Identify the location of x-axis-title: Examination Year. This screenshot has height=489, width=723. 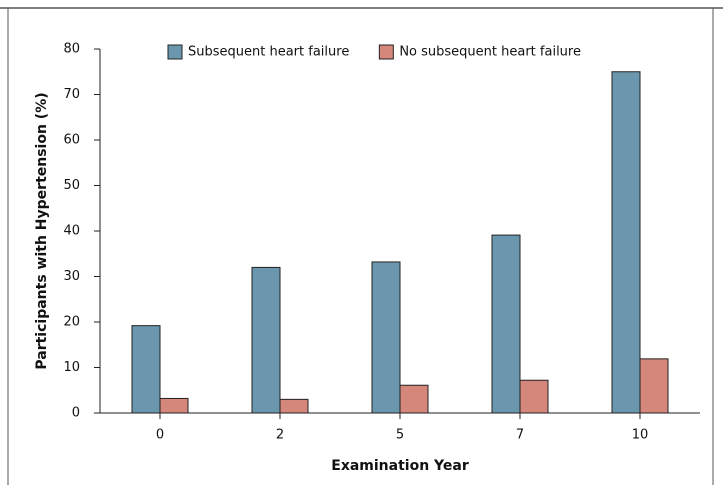
(400, 466).